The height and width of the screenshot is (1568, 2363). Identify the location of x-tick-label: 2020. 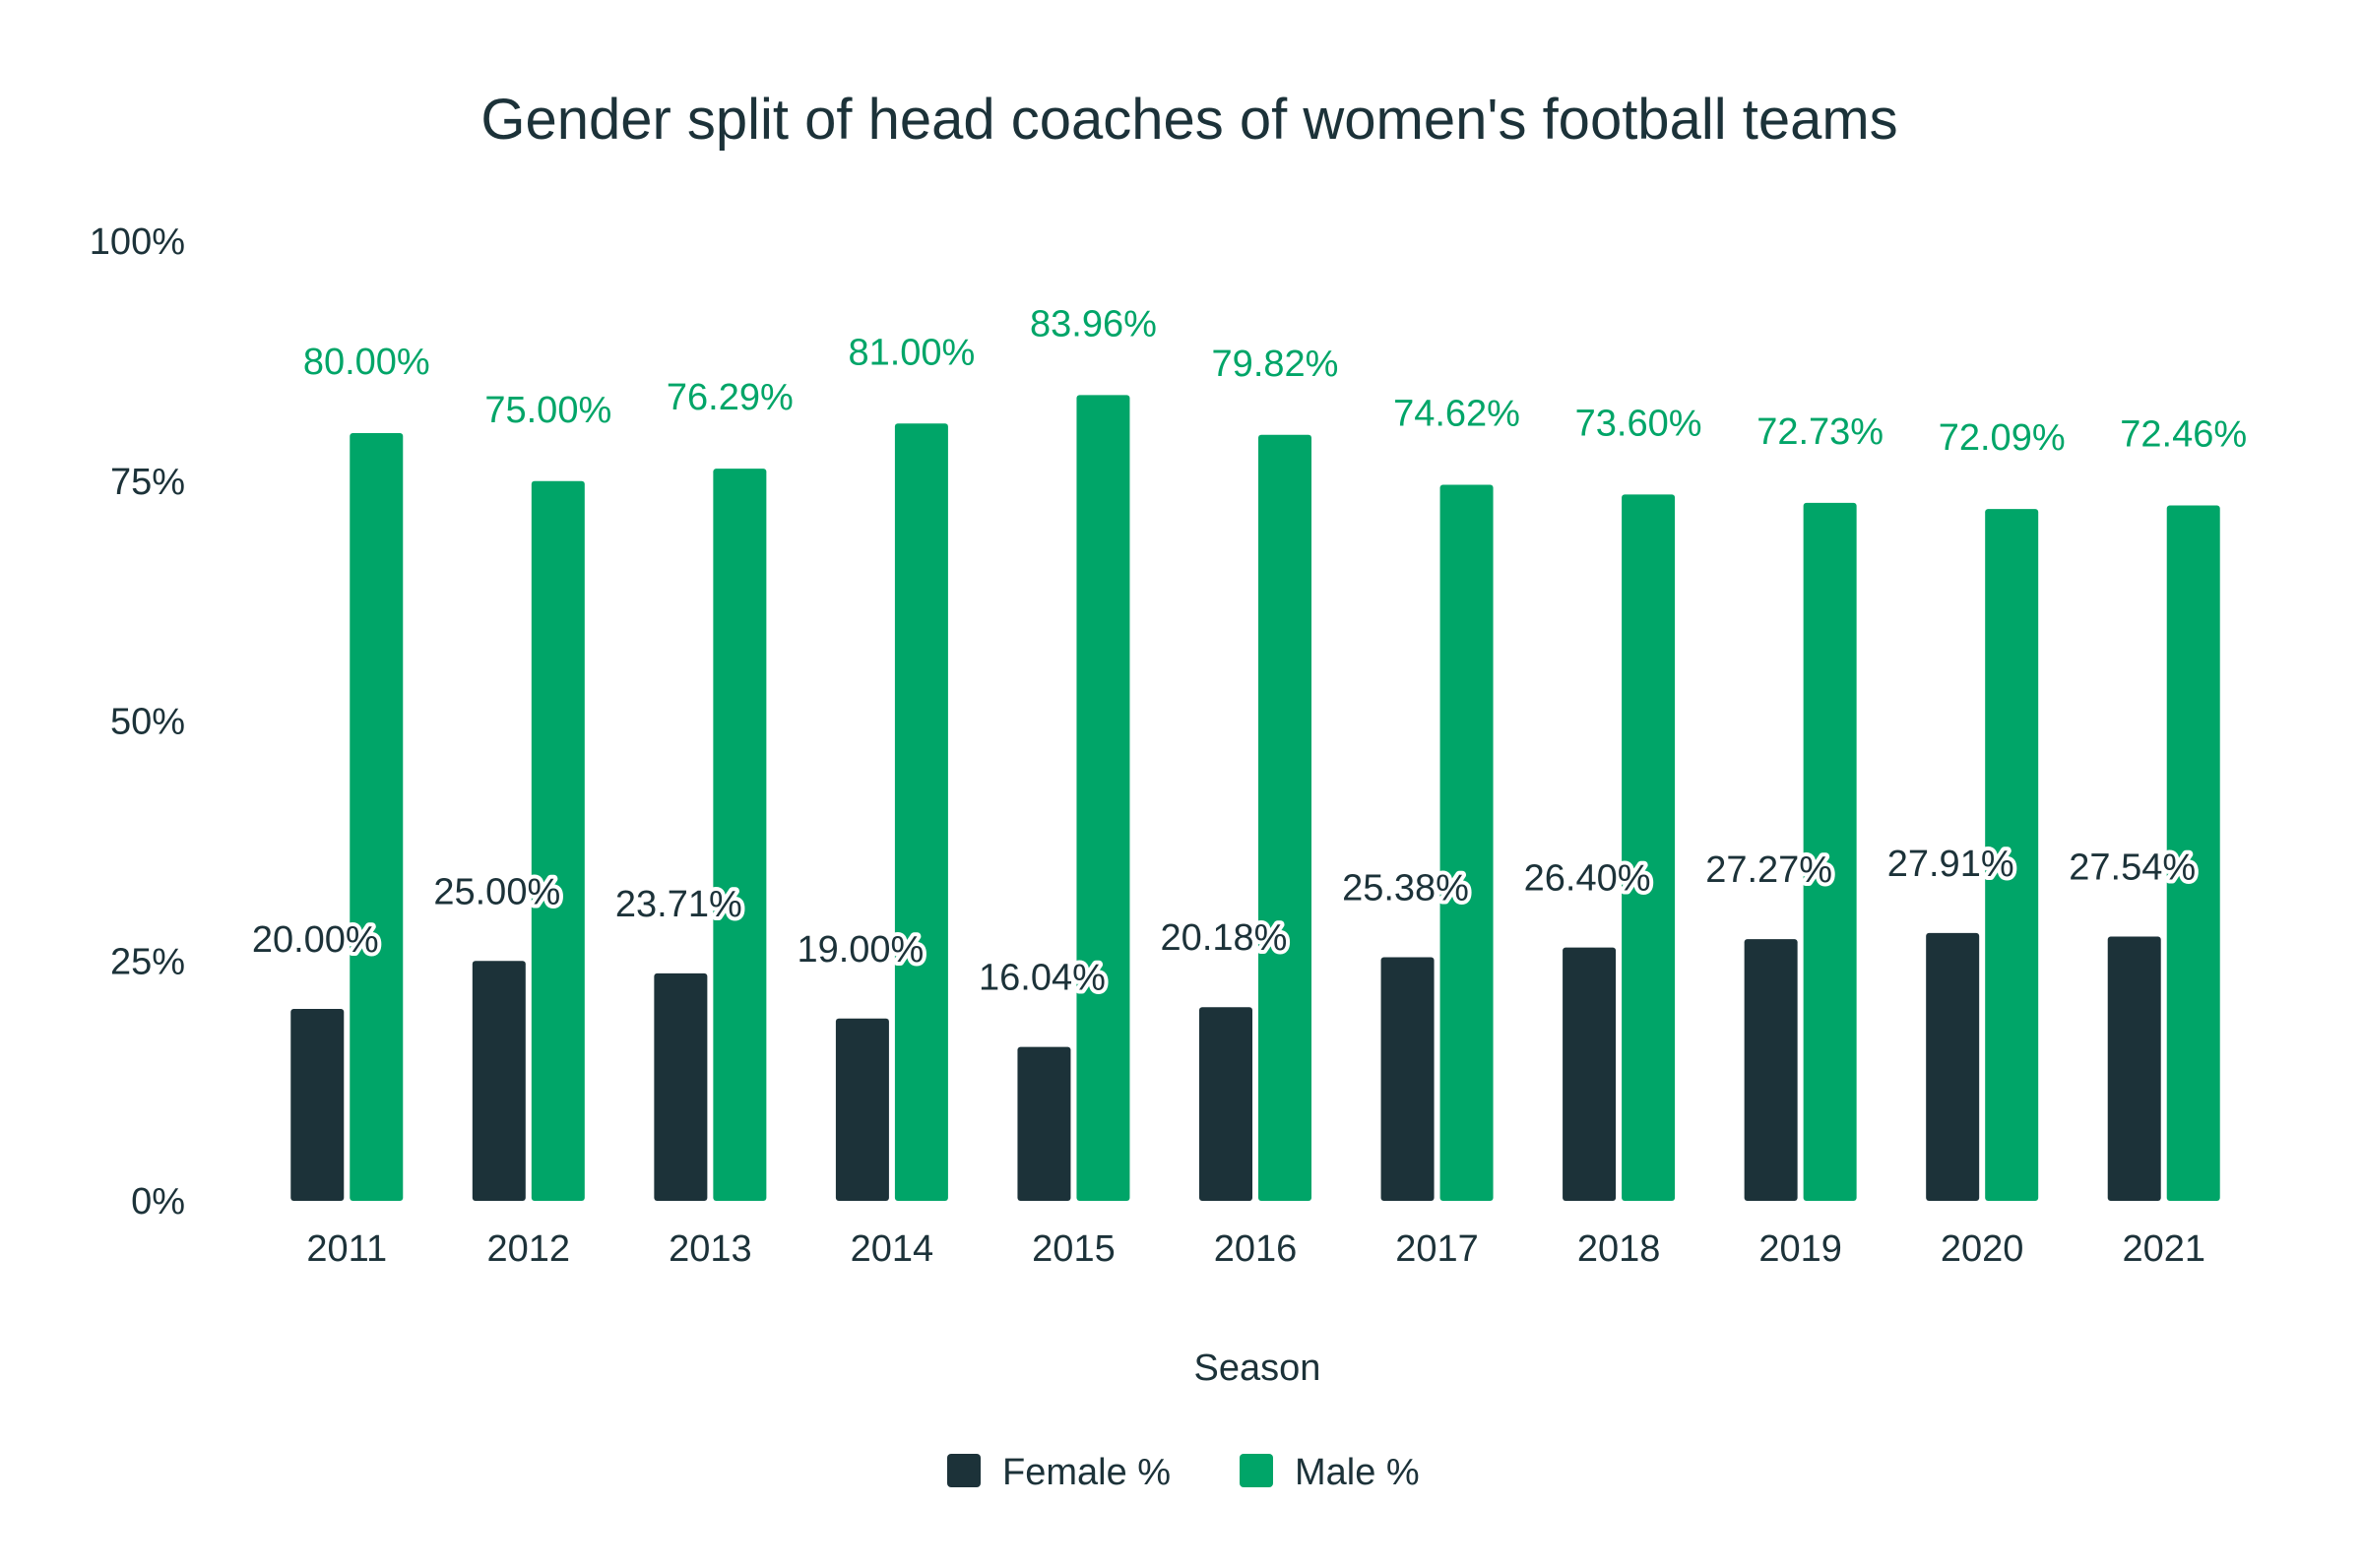
(1983, 1249).